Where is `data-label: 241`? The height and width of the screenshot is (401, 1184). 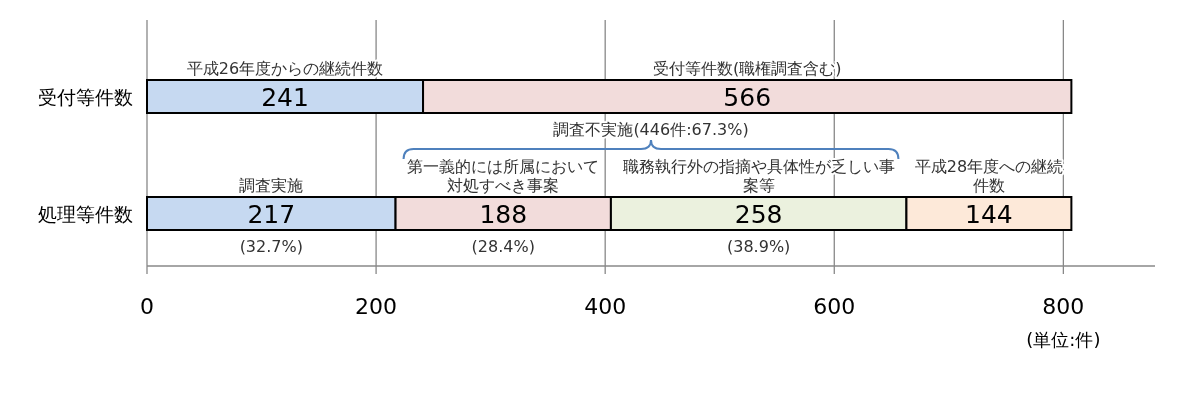 data-label: 241 is located at coordinates (285, 97).